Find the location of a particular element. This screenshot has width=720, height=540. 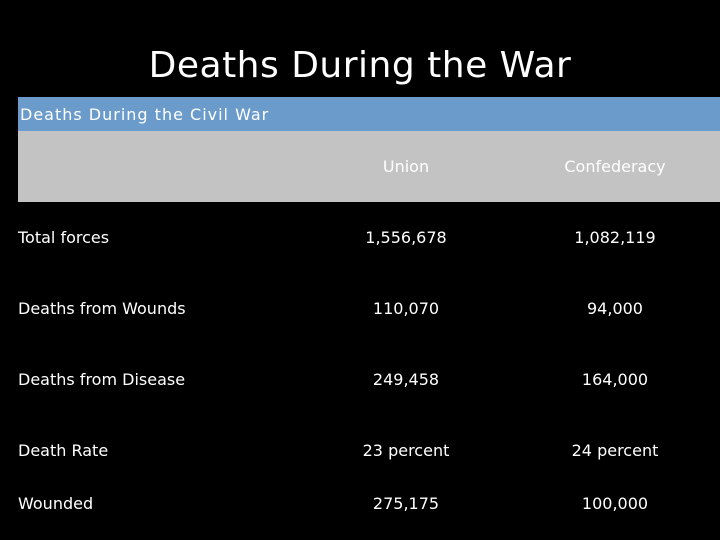

column-header-confederacy: Confederacy is located at coordinates (615, 166).